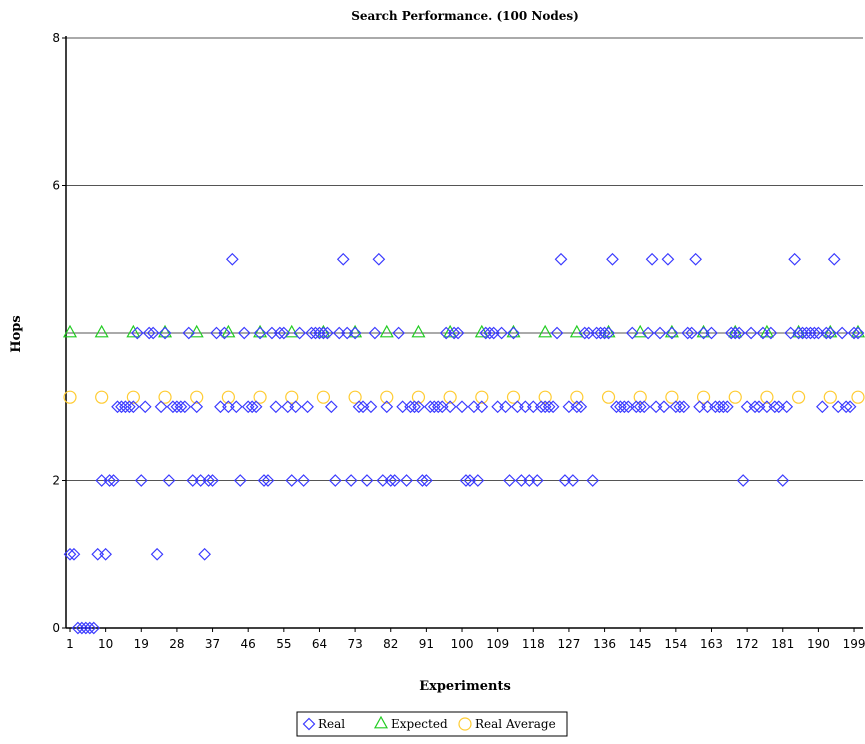  Describe the element at coordinates (381, 722) in the screenshot. I see `legend-expected-marker` at that location.